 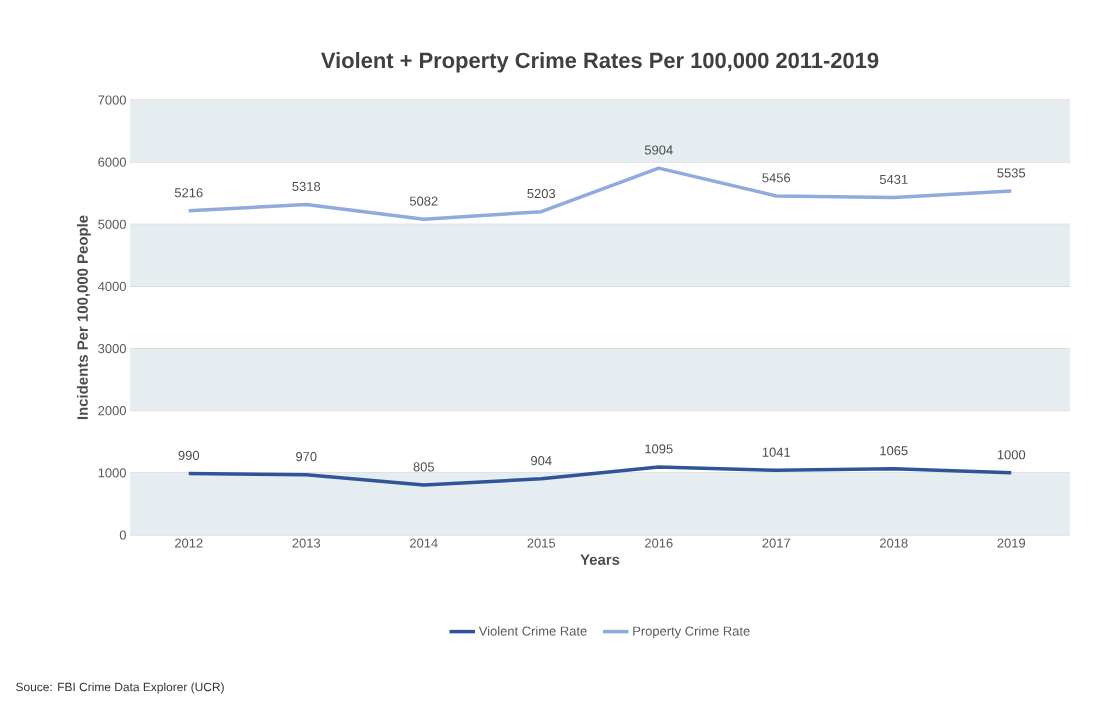 I want to click on data-label: 1000, so click(x=1011, y=455).